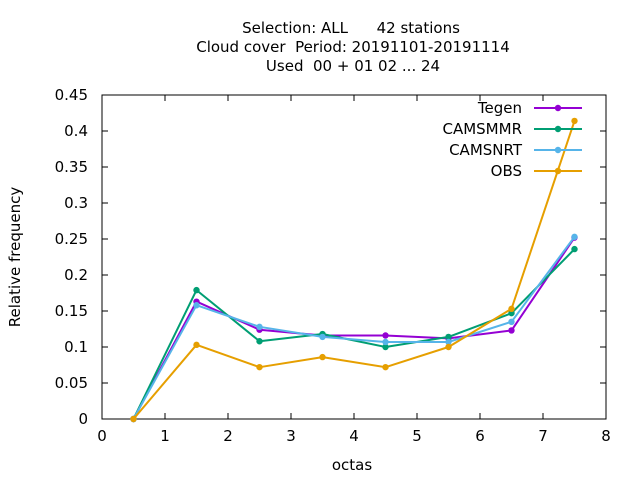 The image size is (640, 480). I want to click on legend-item-tegen: Tegen, so click(529, 108).